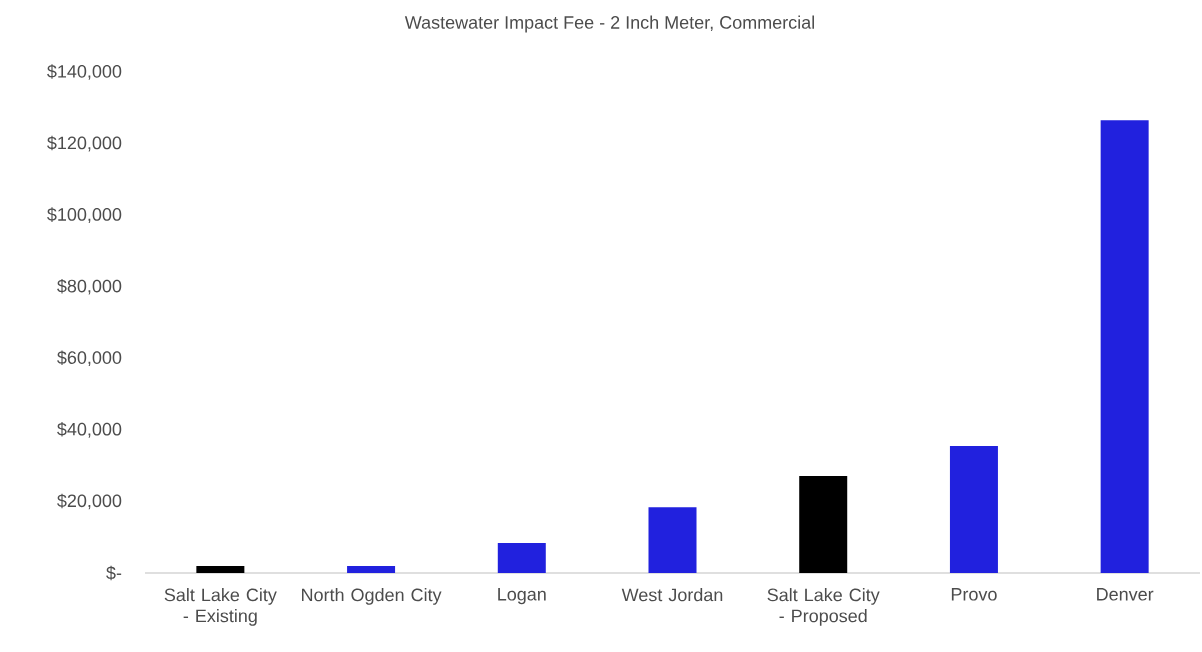 Image resolution: width=1202 pixels, height=652 pixels. Describe the element at coordinates (89, 286) in the screenshot. I see `y-tick-label: $80,000` at that location.